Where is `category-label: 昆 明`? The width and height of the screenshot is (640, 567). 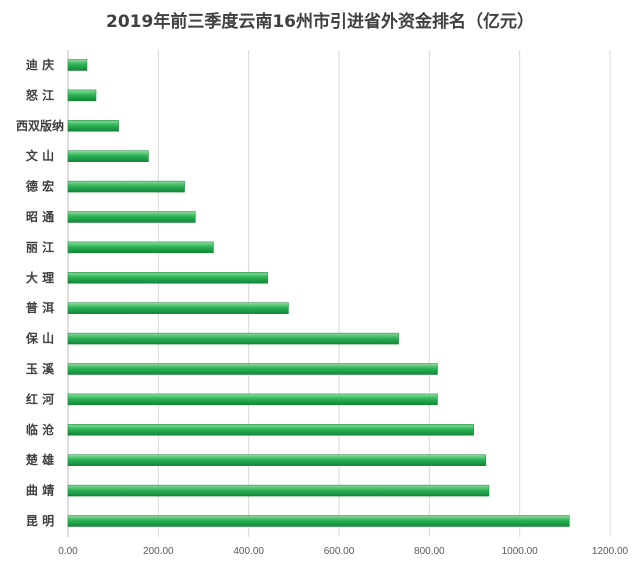 category-label: 昆 明 is located at coordinates (40, 521).